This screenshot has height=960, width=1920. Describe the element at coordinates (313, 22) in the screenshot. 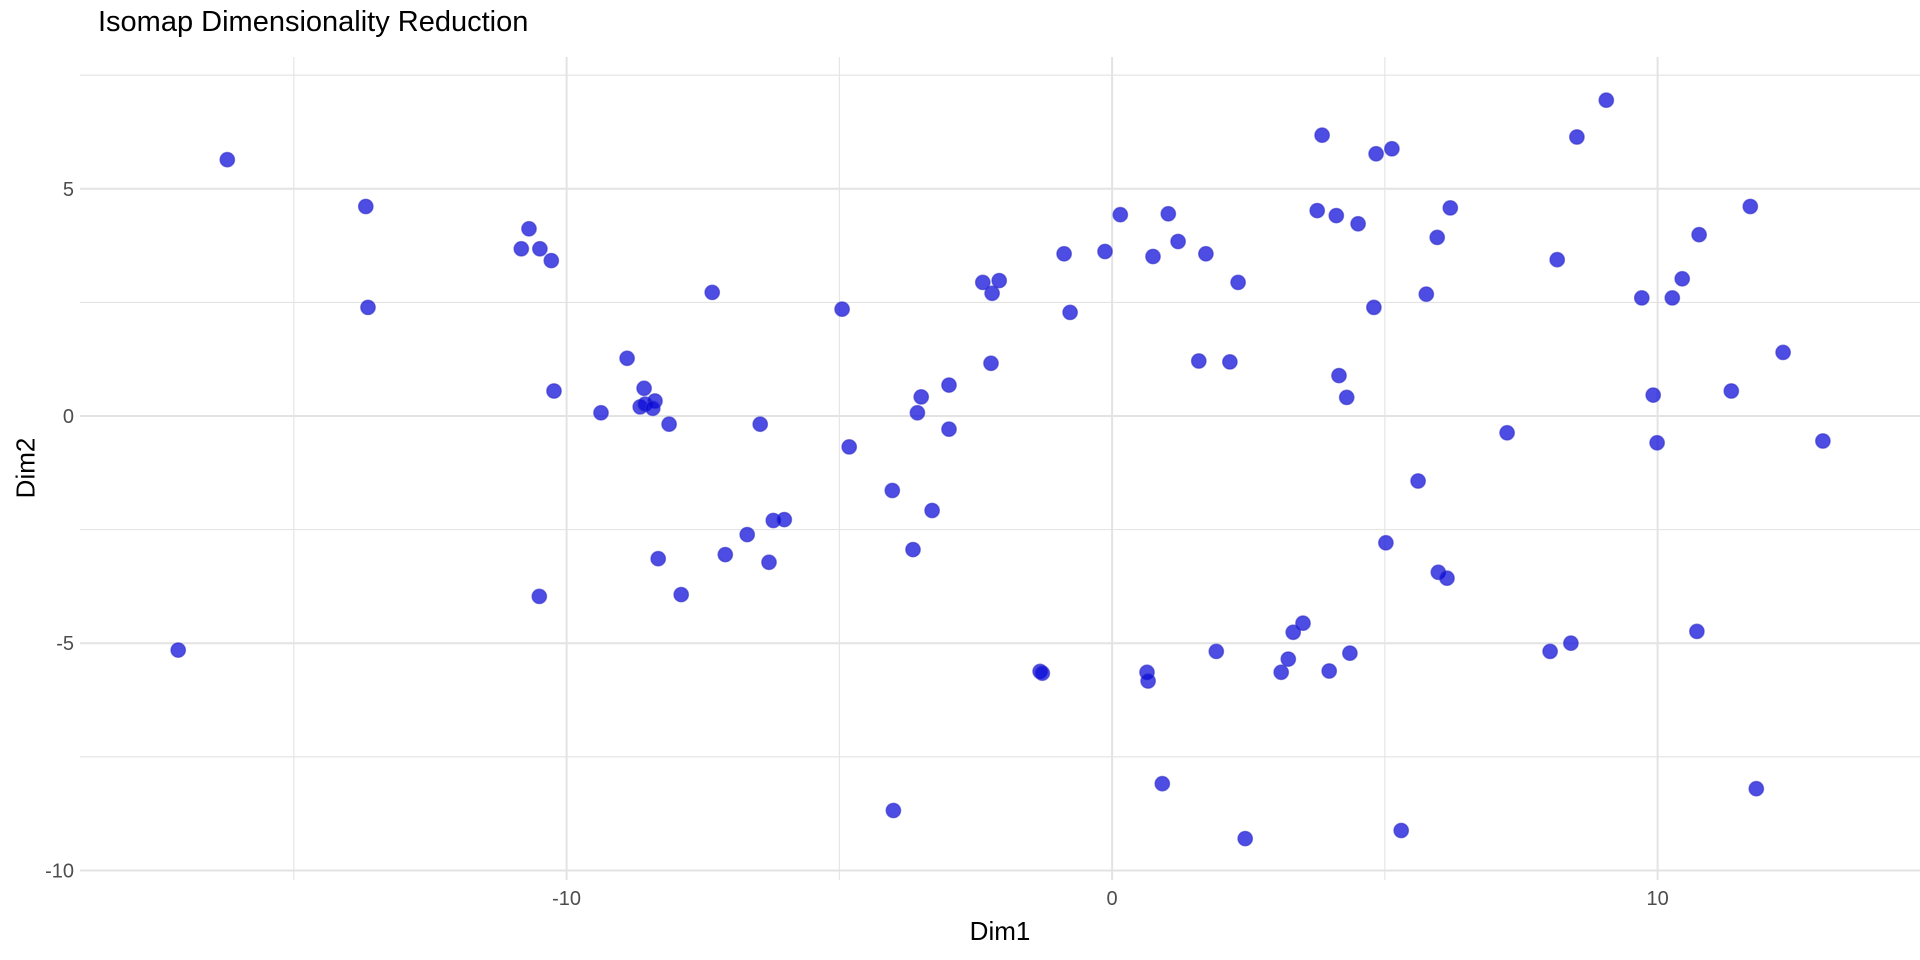

I see `chart-title: Isomap Dimensionality Reduction` at that location.